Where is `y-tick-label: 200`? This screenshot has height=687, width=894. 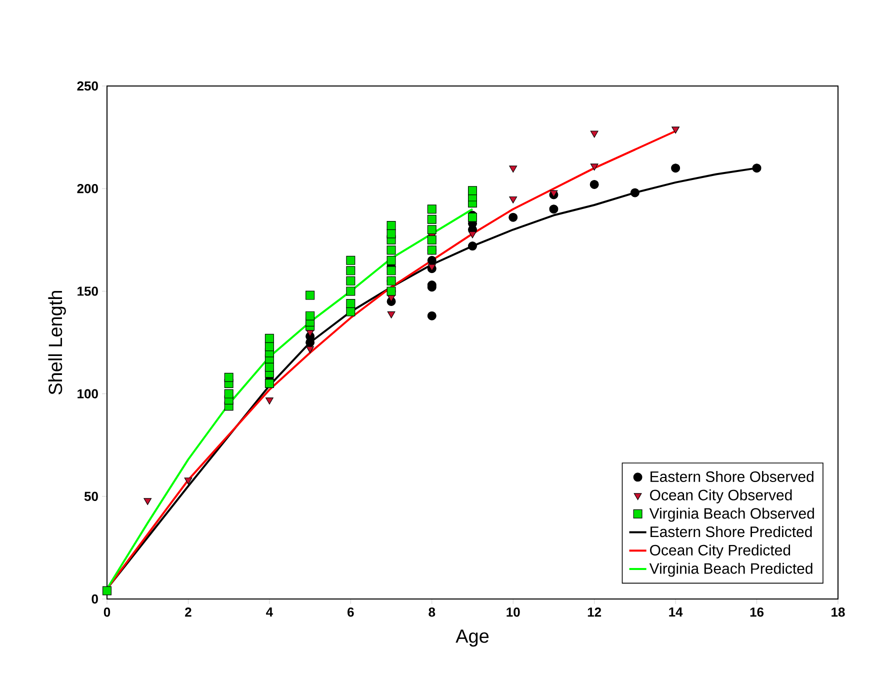
y-tick-label: 200 is located at coordinates (87, 189).